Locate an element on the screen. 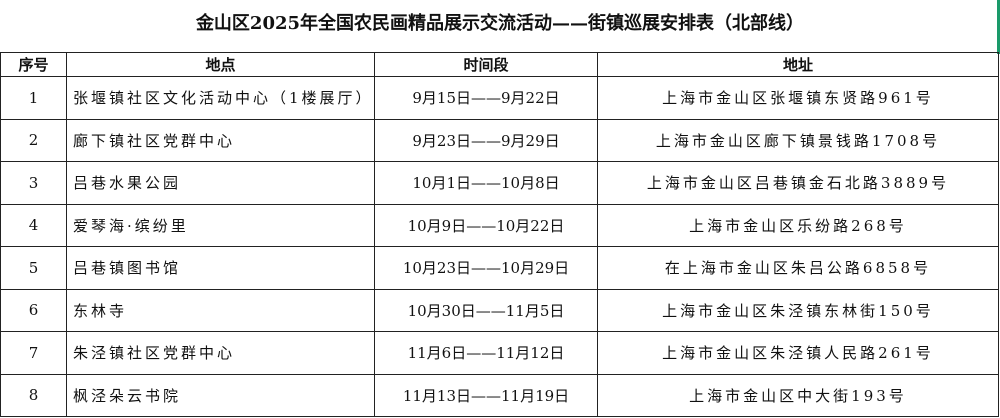 This screenshot has width=1000, height=418. row-period: 9月15日——9月22日 is located at coordinates (486, 98).